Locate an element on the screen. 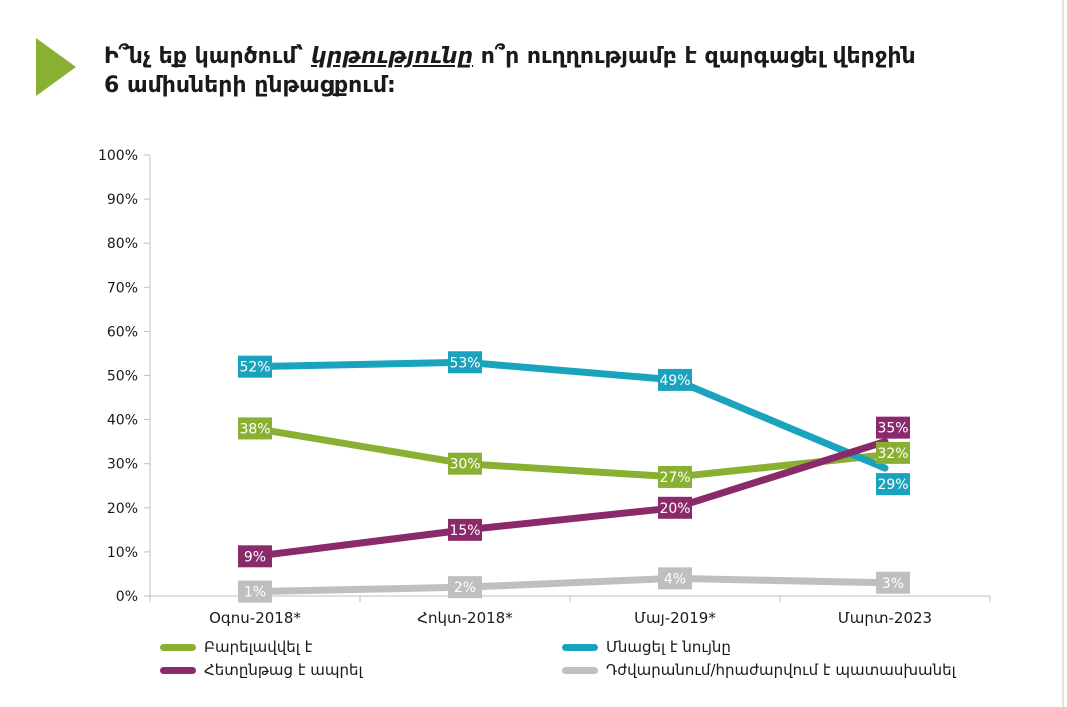 This screenshot has width=1067, height=707. data-label: 52% is located at coordinates (255, 366).